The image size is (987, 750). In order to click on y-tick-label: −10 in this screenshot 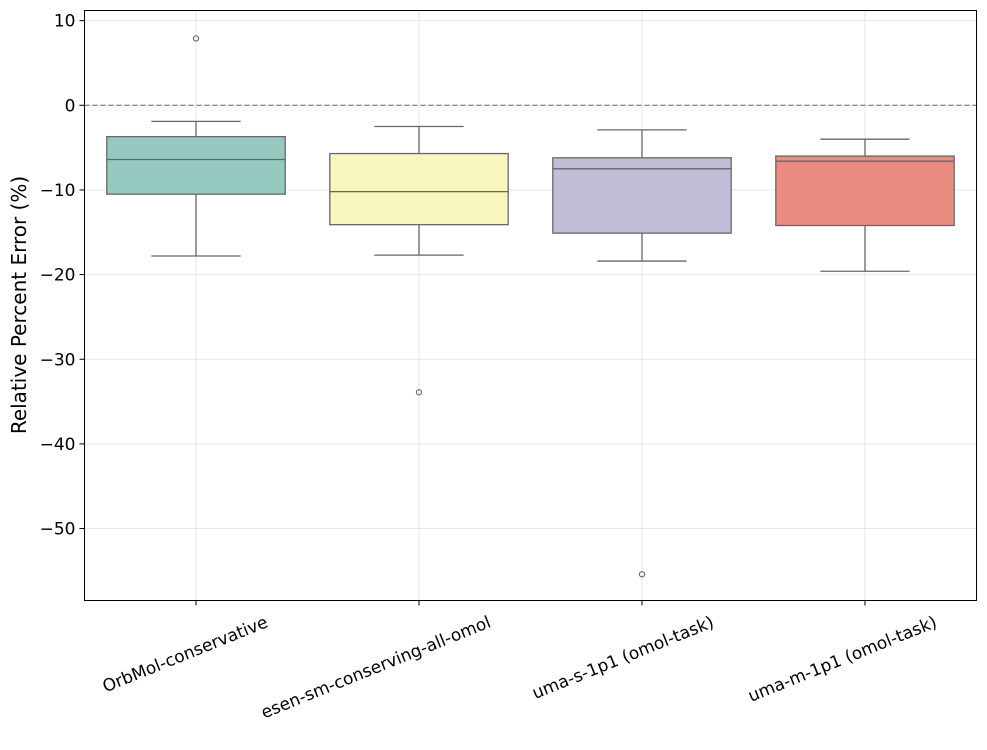, I will do `click(58, 191)`.